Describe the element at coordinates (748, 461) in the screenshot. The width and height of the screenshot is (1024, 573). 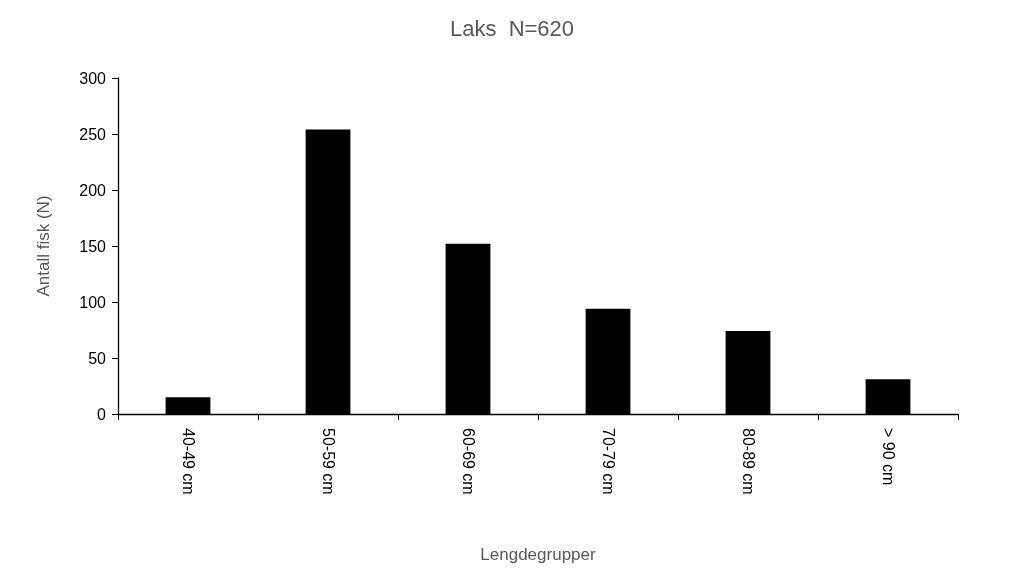
I see `x-tick-label: 80-89 cm` at that location.